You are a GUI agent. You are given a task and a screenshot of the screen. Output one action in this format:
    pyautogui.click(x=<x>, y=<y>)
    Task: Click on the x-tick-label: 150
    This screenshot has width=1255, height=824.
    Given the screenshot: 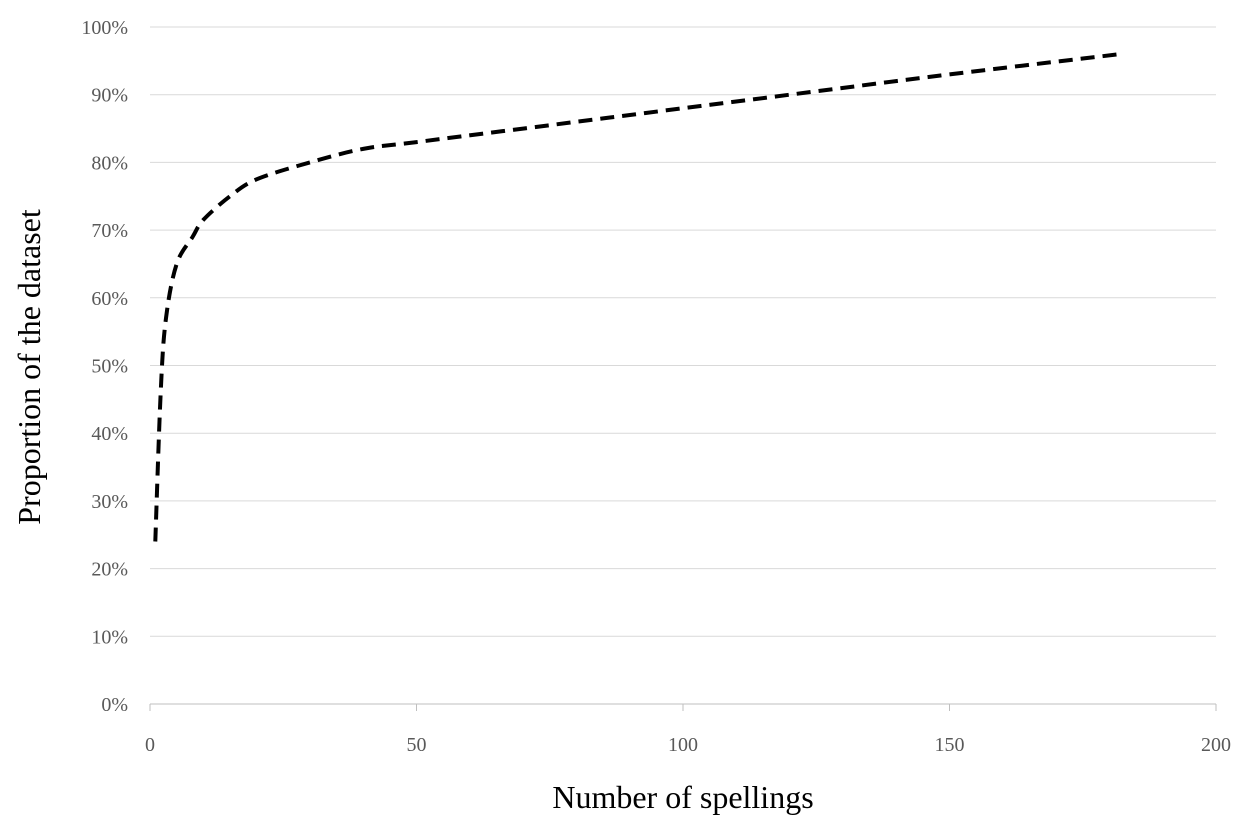 What is the action you would take?
    pyautogui.click(x=950, y=745)
    